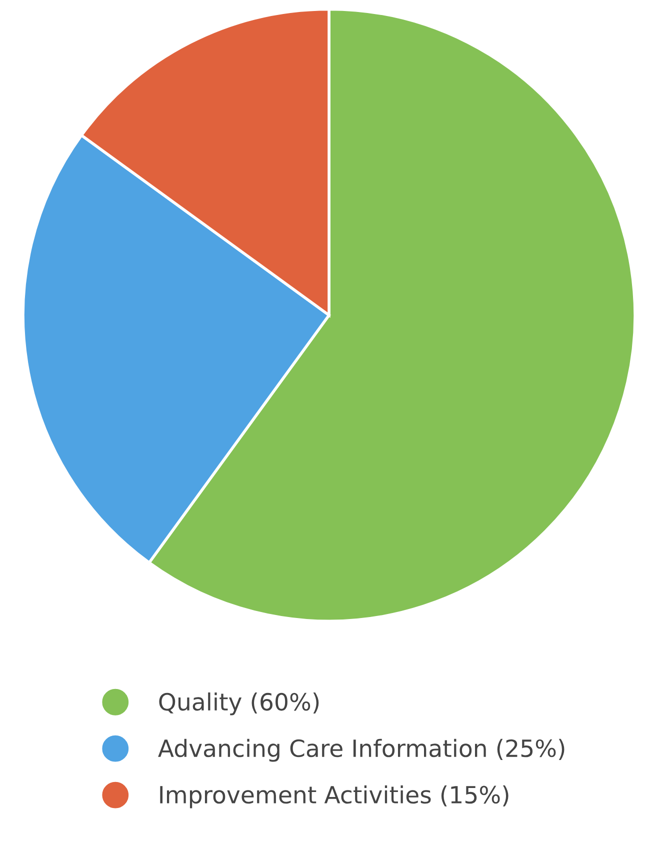 The image size is (658, 846). I want to click on legend-label: Advancing Care Information (25%), so click(361, 750).